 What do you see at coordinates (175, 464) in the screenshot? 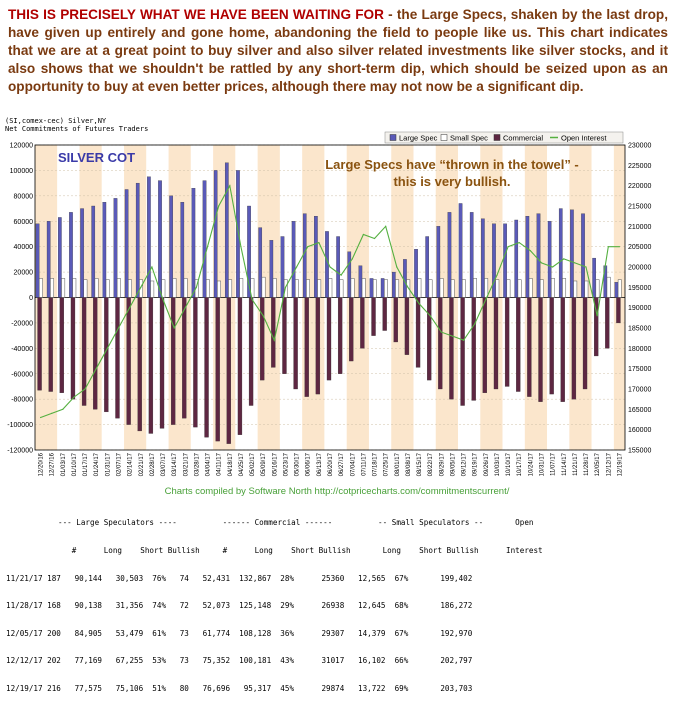
I see `x-axis-date-label: 03/14/17` at bounding box center [175, 464].